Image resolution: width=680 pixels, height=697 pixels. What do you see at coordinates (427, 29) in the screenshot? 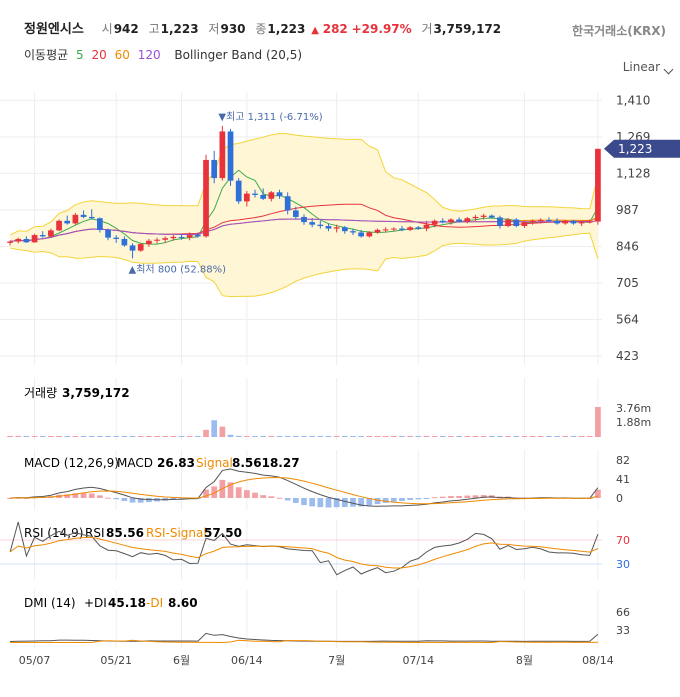
I see `volume-label: 거` at bounding box center [427, 29].